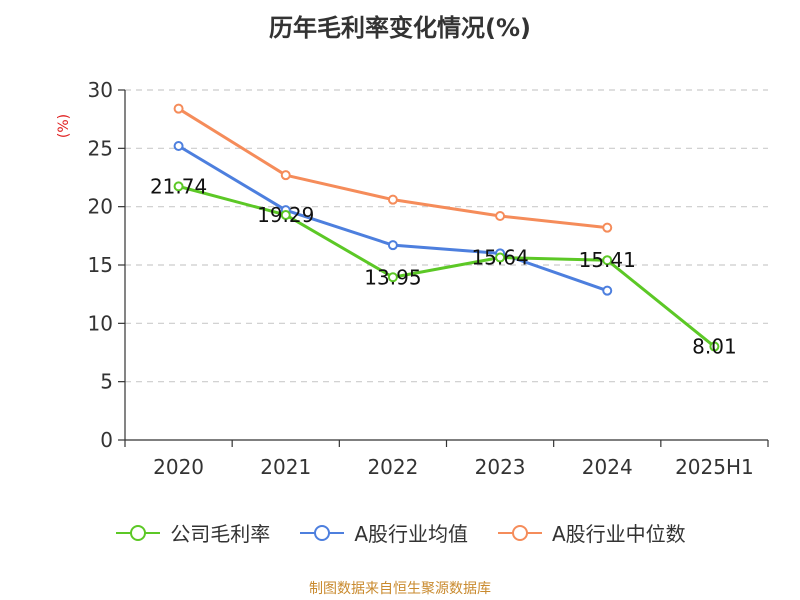  What do you see at coordinates (100, 265) in the screenshot?
I see `y-tick-label: 15` at bounding box center [100, 265].